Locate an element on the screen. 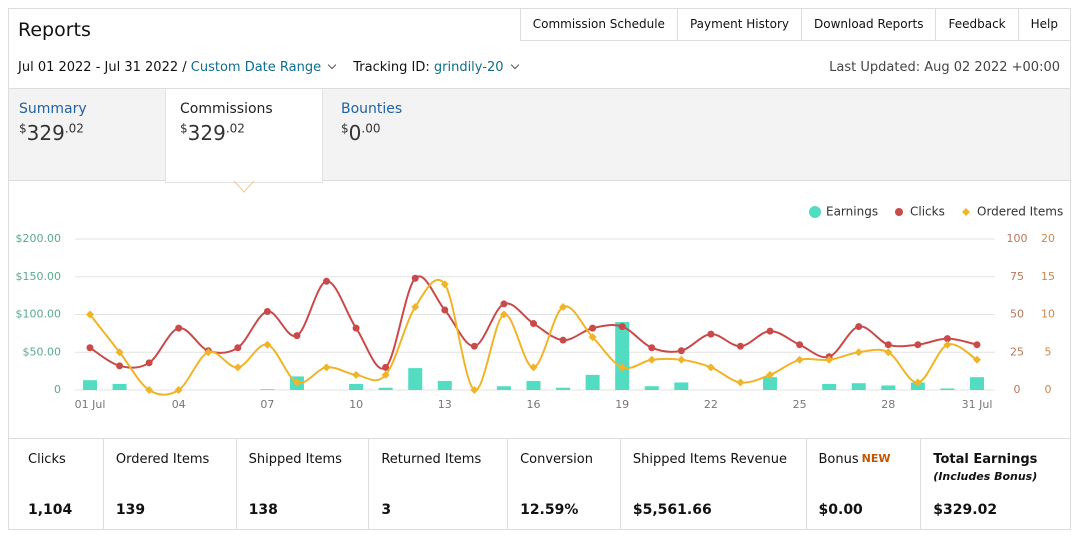 This screenshot has width=1075, height=536. stat-label: Total Earnings is located at coordinates (985, 459).